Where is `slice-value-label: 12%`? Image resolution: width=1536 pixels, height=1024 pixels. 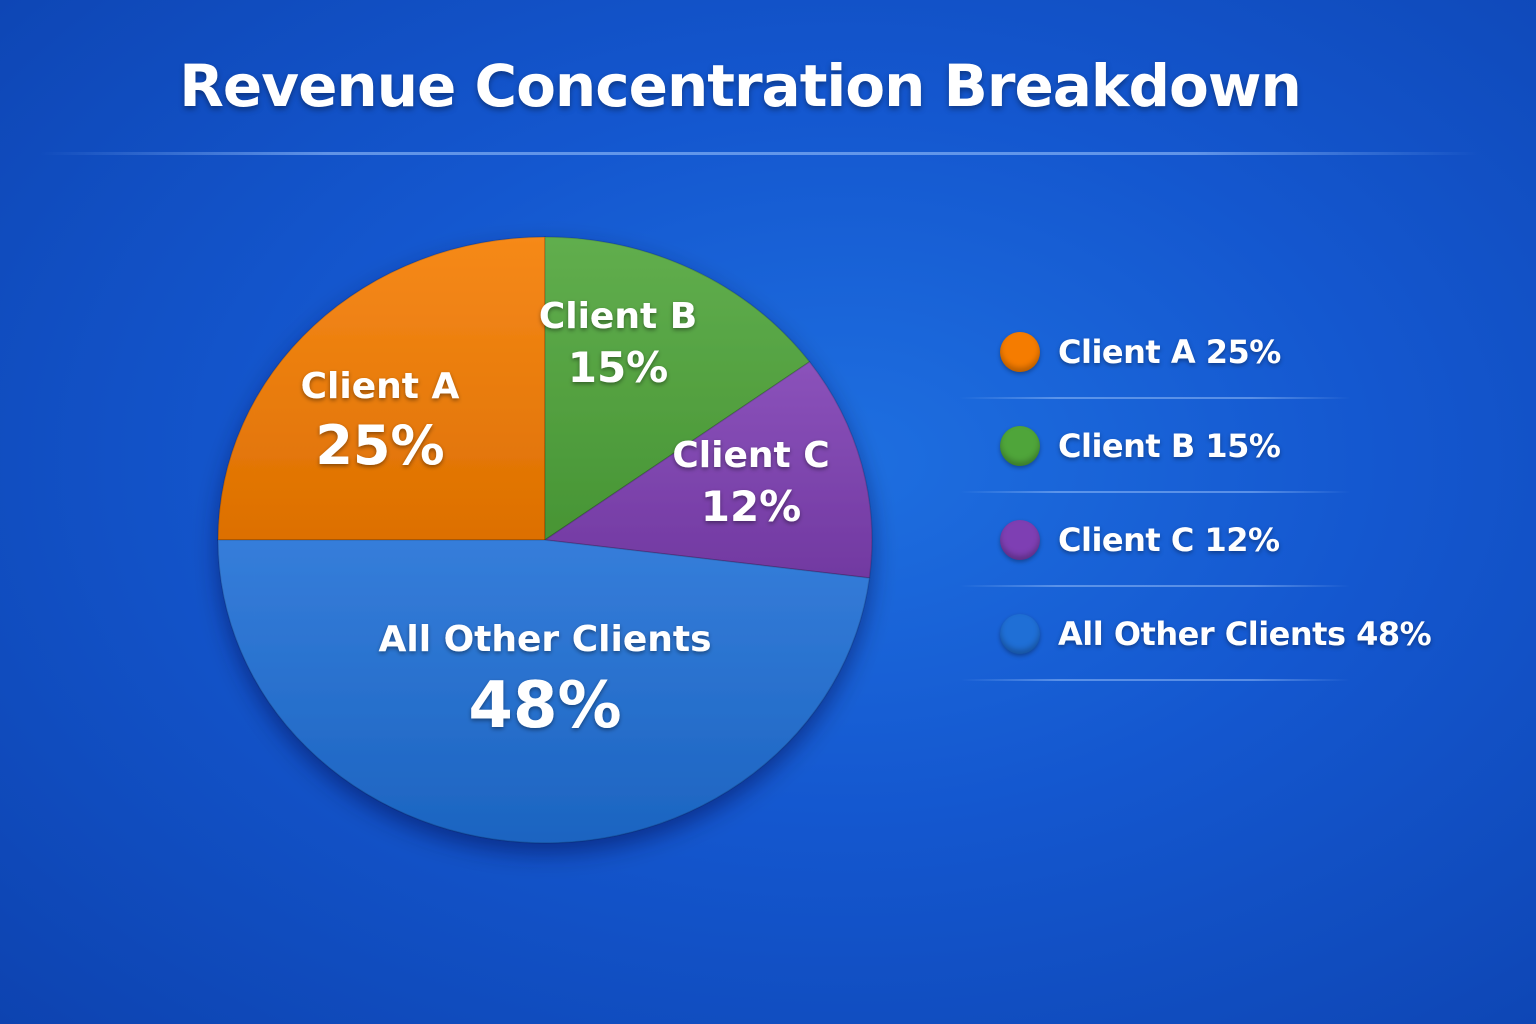
slice-value-label: 12% is located at coordinates (751, 506).